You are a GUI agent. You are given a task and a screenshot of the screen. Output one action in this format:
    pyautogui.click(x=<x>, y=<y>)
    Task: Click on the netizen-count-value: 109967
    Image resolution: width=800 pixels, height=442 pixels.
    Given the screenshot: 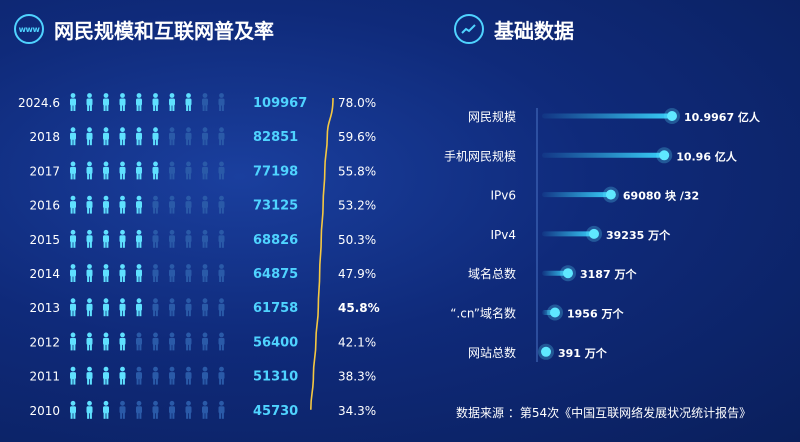 What is the action you would take?
    pyautogui.click(x=280, y=103)
    